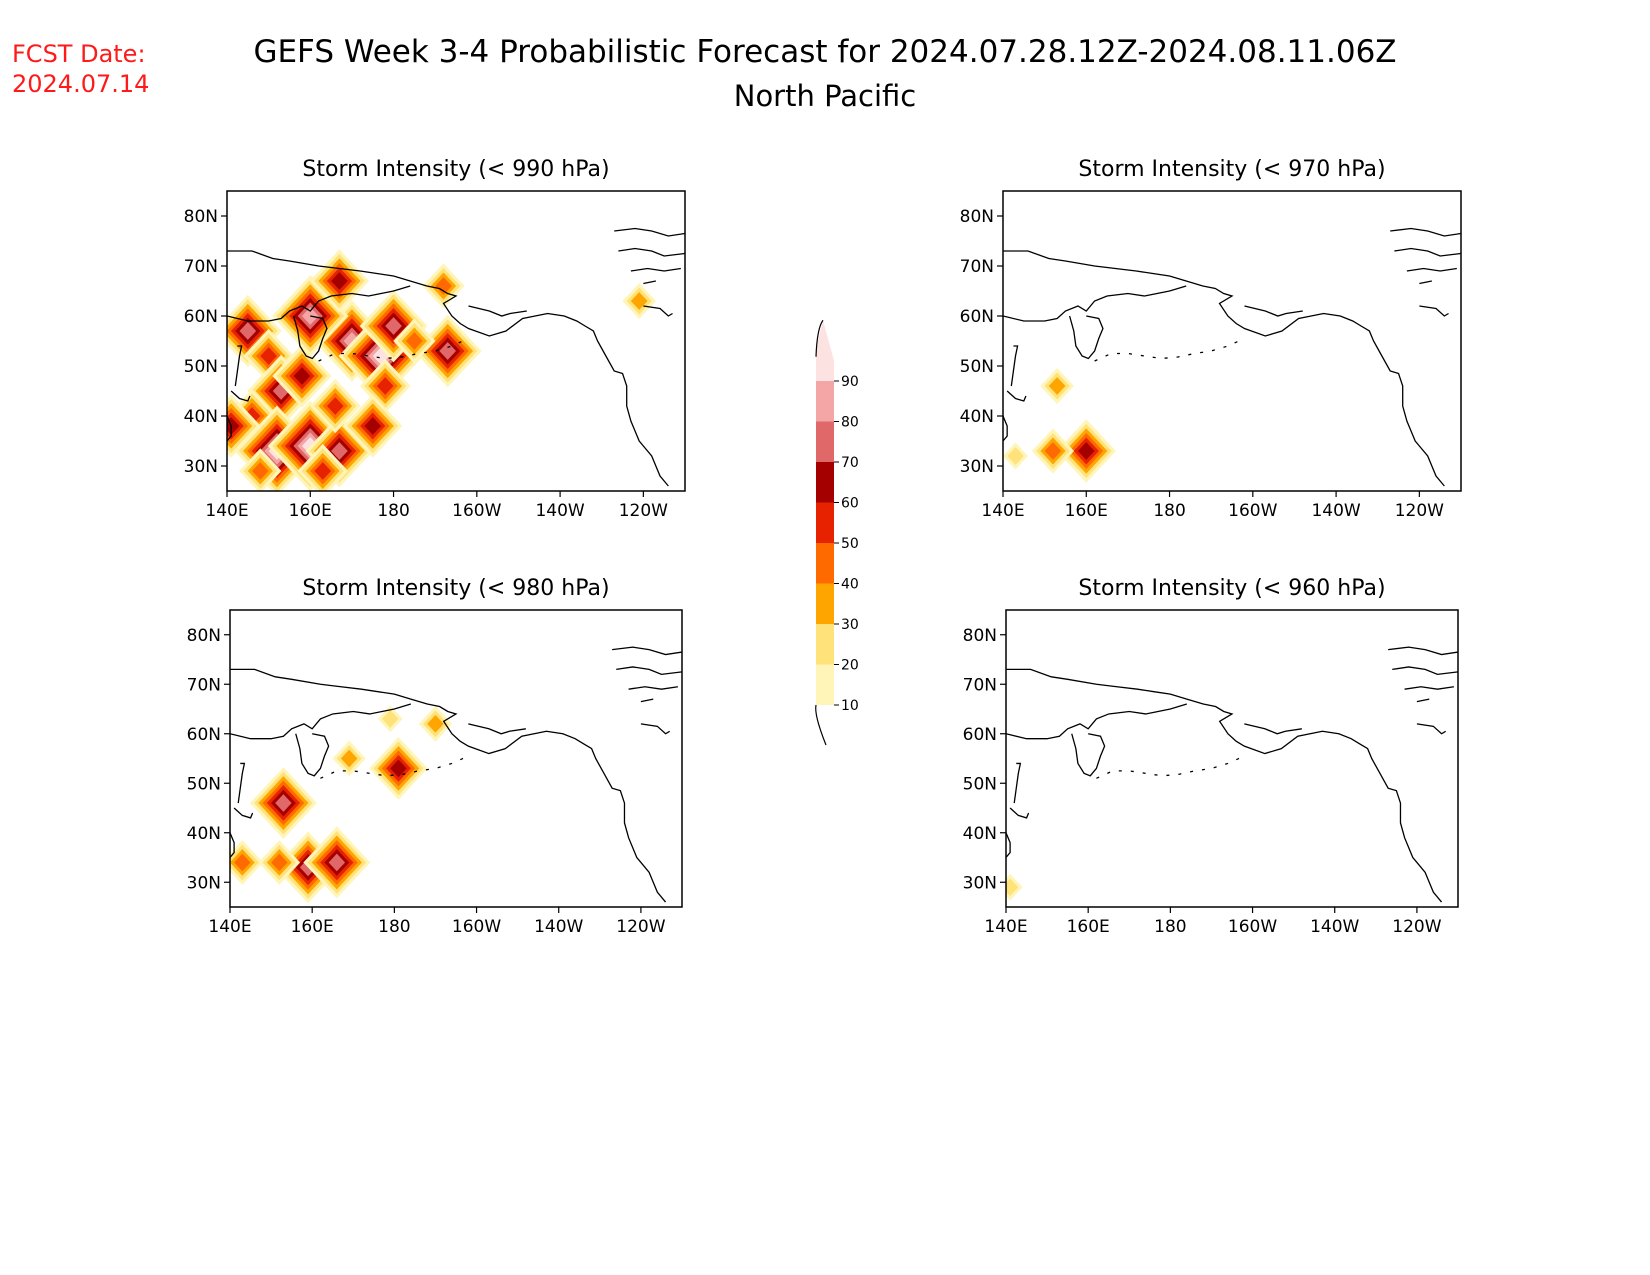 This screenshot has height=1275, width=1650. What do you see at coordinates (837, 532) in the screenshot?
I see `colorbar-legend: 10 20 30 40 50 60 70 80 90` at bounding box center [837, 532].